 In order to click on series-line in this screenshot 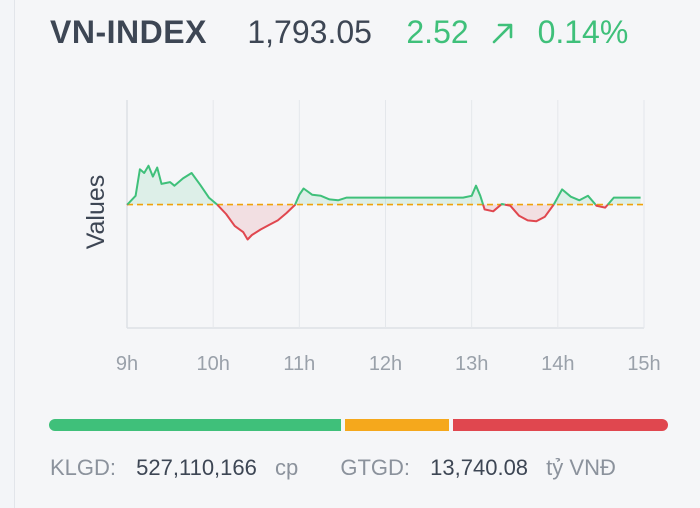, I will do `click(383, 202)`.